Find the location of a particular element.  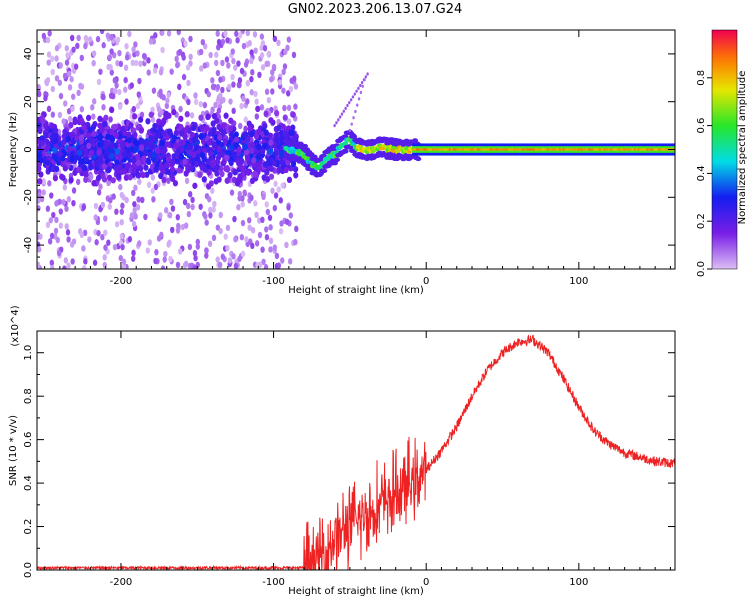

bottom-y-tick-label: 0.2 is located at coordinates (28, 527).